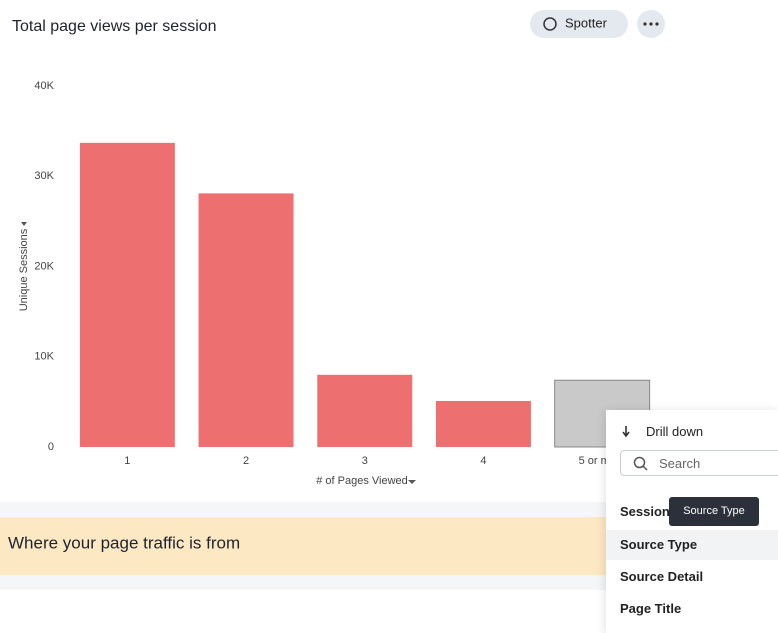 This screenshot has width=778, height=633. Describe the element at coordinates (365, 461) in the screenshot. I see `x-tick-label: 3` at that location.